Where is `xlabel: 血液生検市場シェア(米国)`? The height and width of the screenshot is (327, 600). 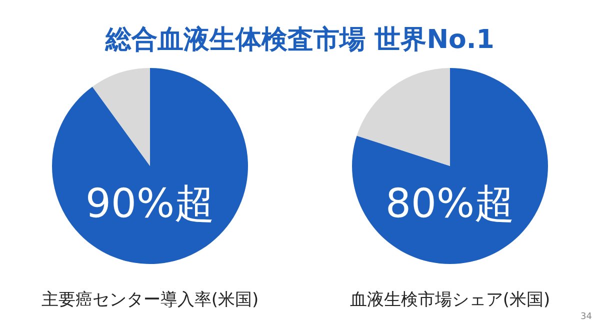 xlabel: 血液生検市場シェア(米国) is located at coordinates (450, 300).